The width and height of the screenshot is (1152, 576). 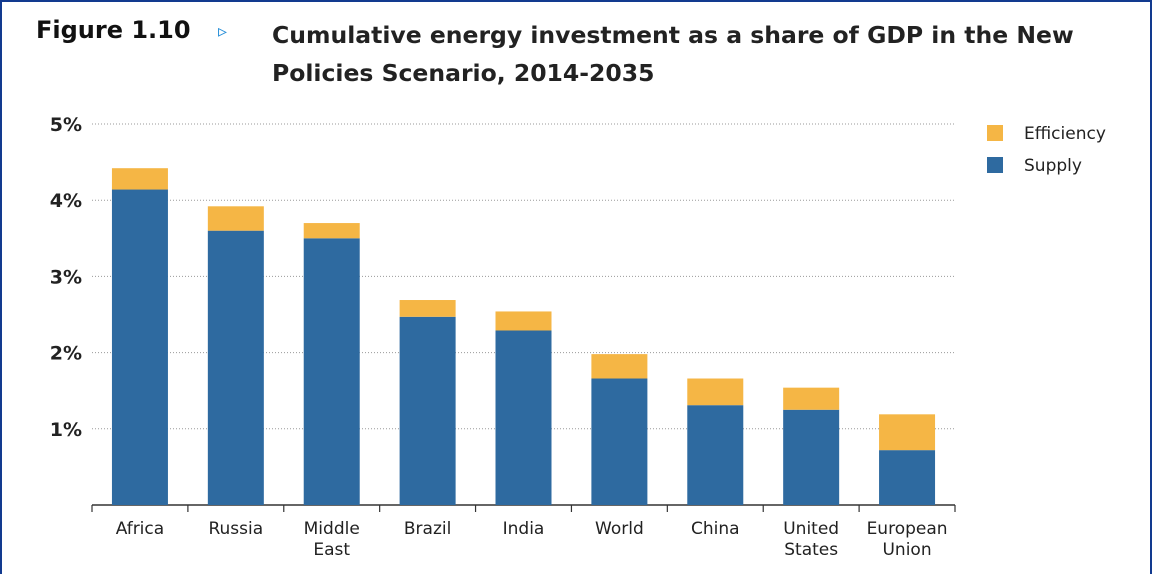 I want to click on x-tick-label: World, so click(x=619, y=529).